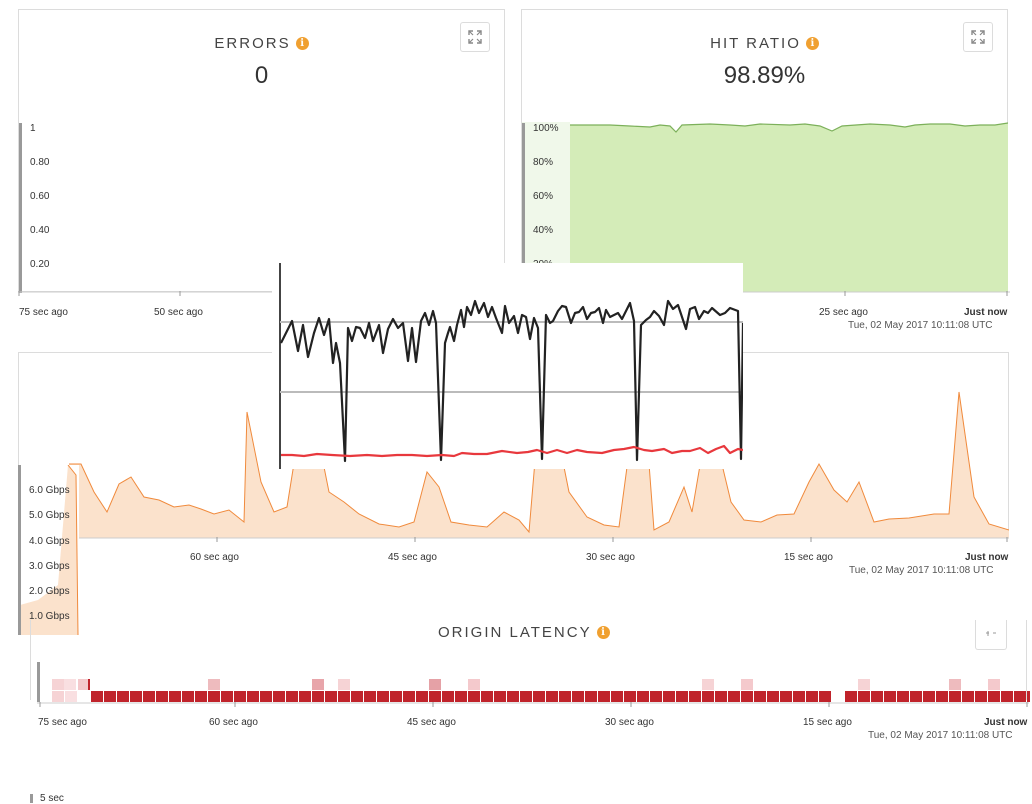  I want to click on bandwidth-y-tick: 4.0 Gbps, so click(49, 541).